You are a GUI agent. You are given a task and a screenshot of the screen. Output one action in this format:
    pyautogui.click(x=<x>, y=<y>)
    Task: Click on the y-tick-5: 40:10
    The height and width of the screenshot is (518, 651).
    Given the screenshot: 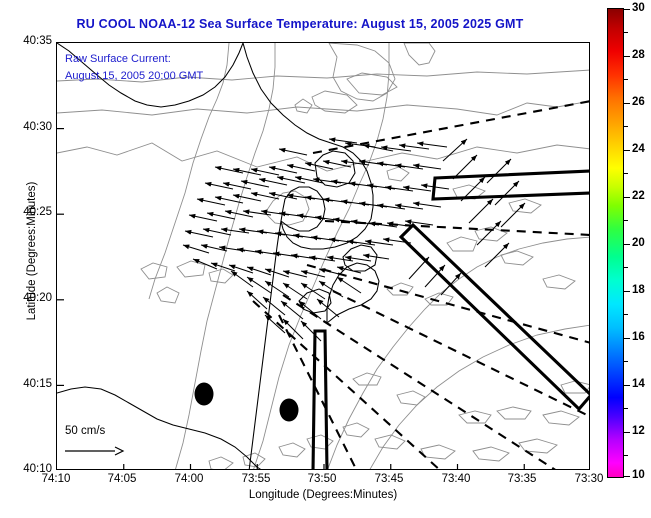 What is the action you would take?
    pyautogui.click(x=37, y=469)
    